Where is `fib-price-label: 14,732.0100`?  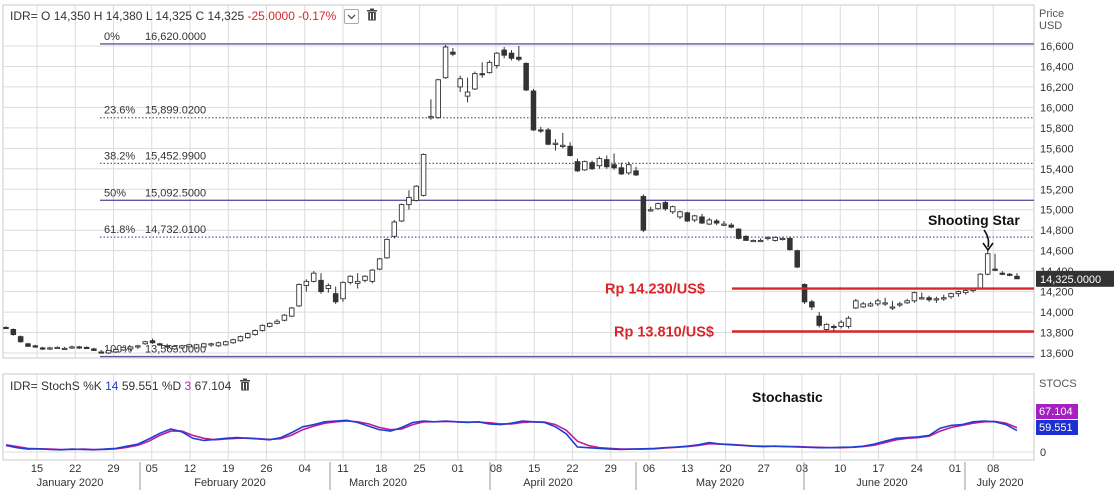 fib-price-label: 14,732.0100 is located at coordinates (175, 230).